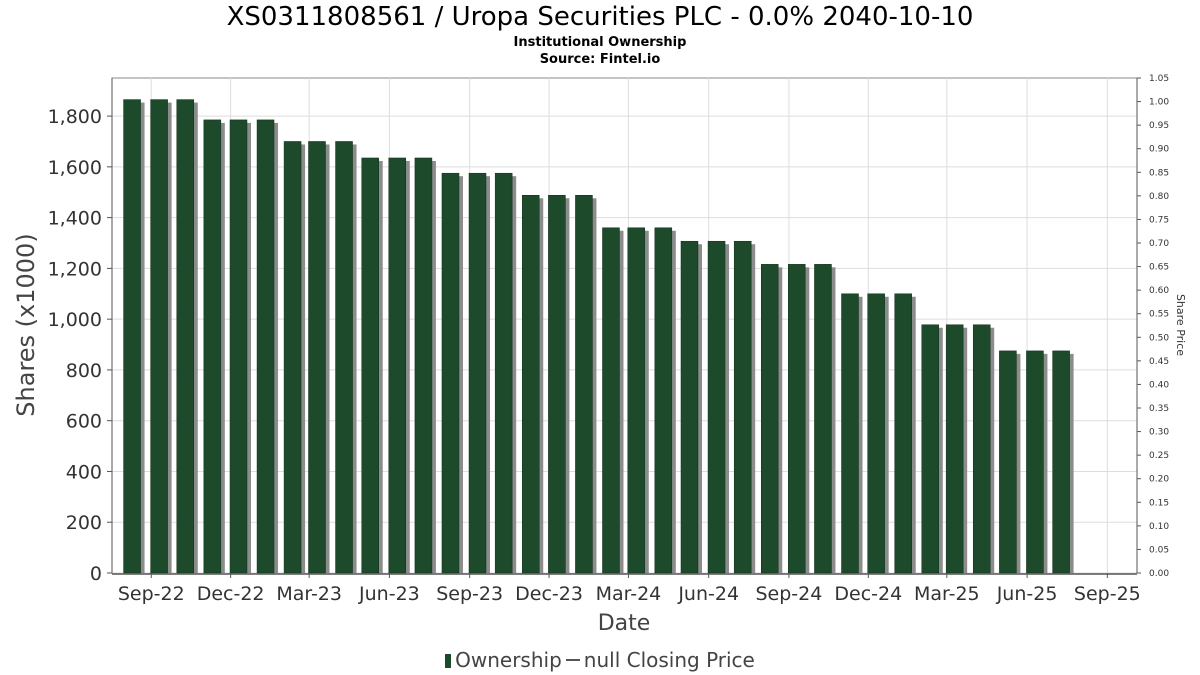 The width and height of the screenshot is (1200, 675). I want to click on y2-tick-label: 0.30, so click(1159, 433).